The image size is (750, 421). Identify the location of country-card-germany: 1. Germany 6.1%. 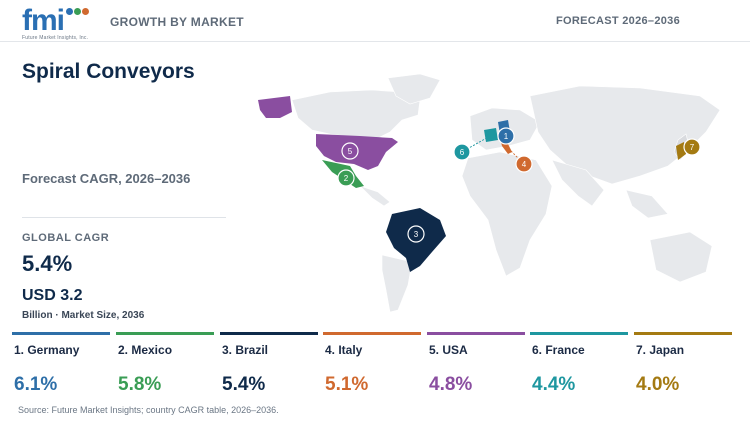
(61, 367).